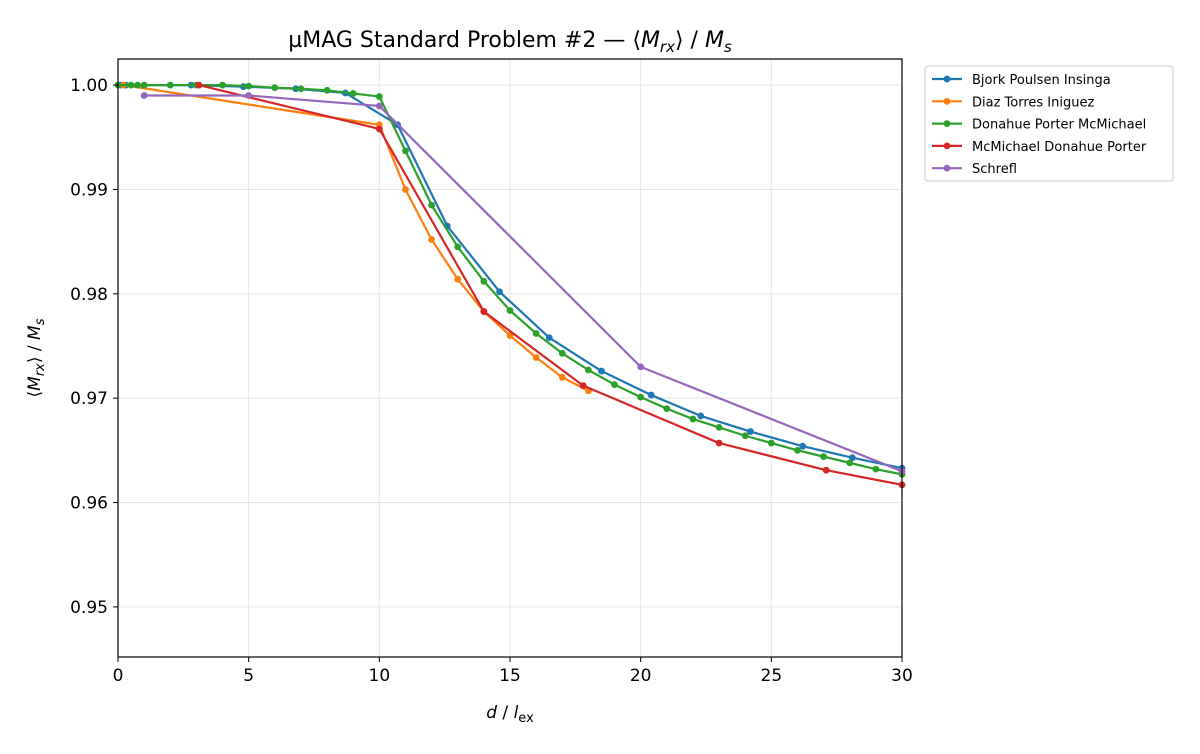 The width and height of the screenshot is (1200, 754). I want to click on y-tick-label: 0.98, so click(89, 295).